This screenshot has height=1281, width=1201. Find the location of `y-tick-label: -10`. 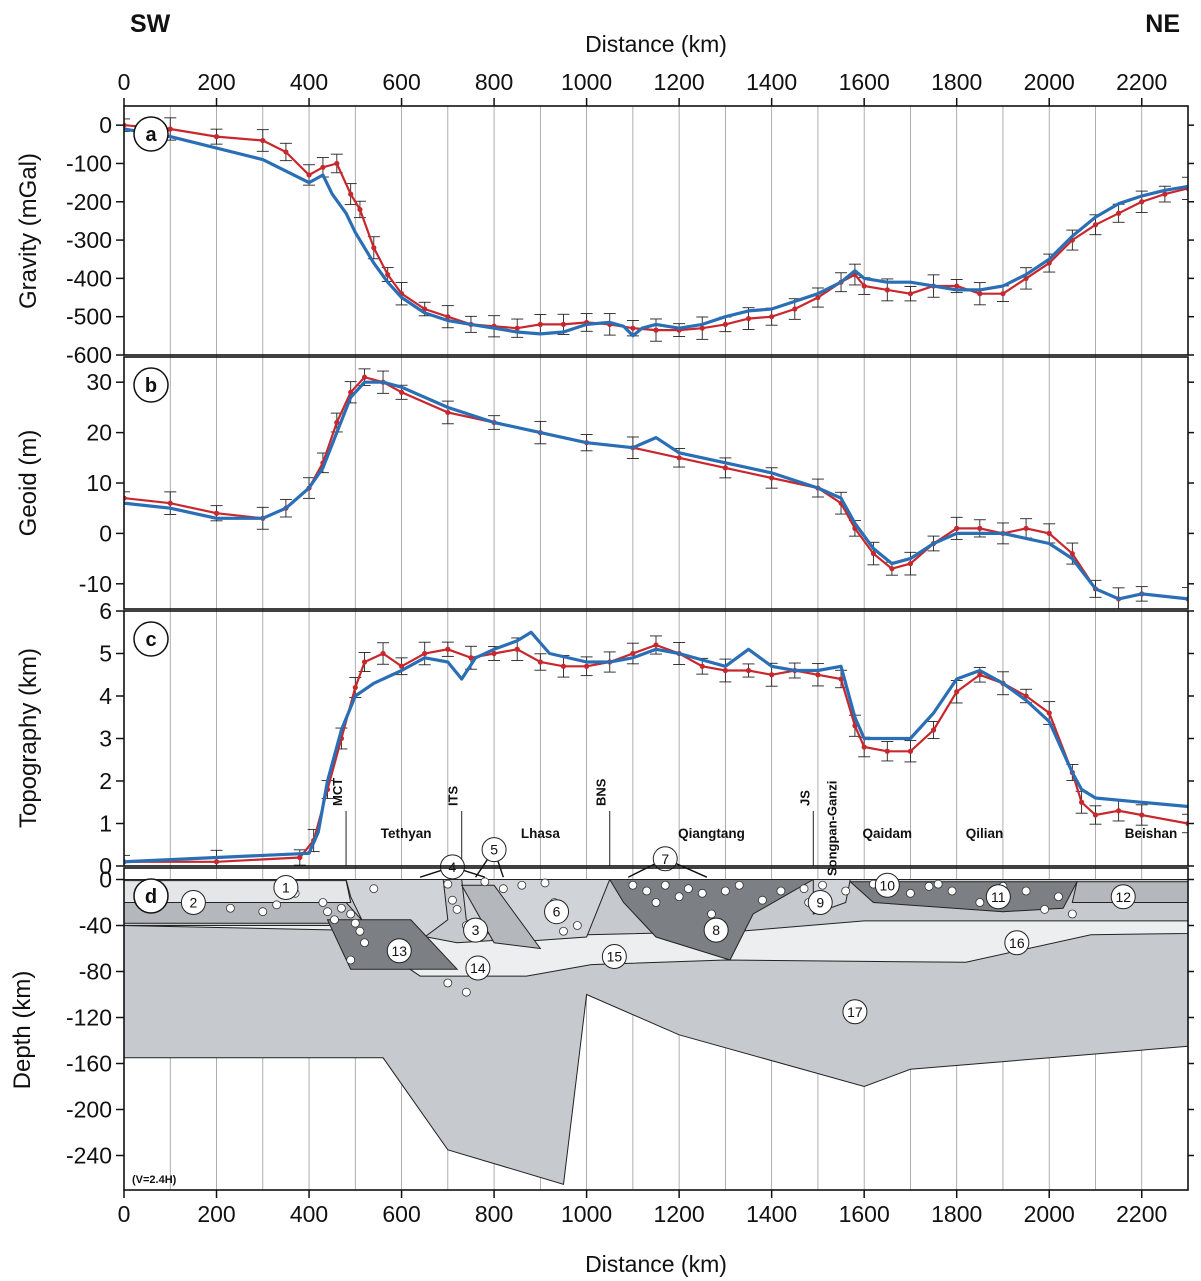

y-tick-label: -10 is located at coordinates (95, 584).